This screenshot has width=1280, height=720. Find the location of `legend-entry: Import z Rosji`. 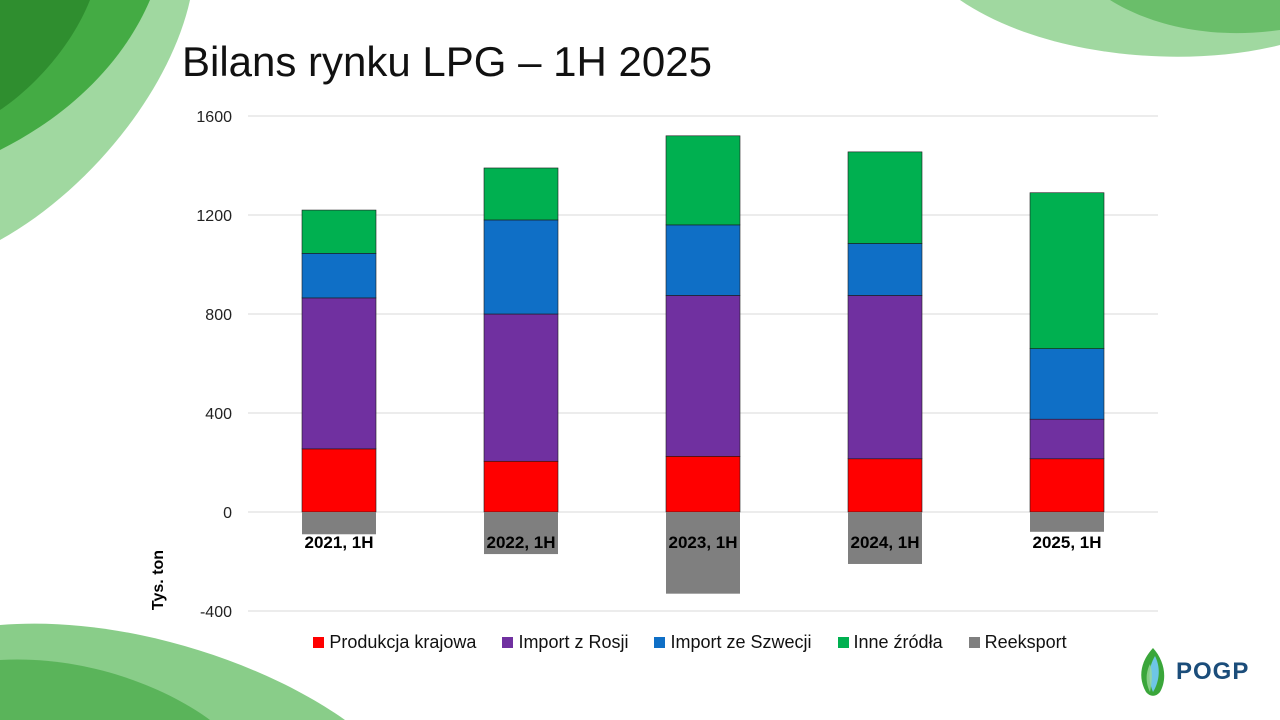

legend-entry: Import z Rosji is located at coordinates (565, 642).